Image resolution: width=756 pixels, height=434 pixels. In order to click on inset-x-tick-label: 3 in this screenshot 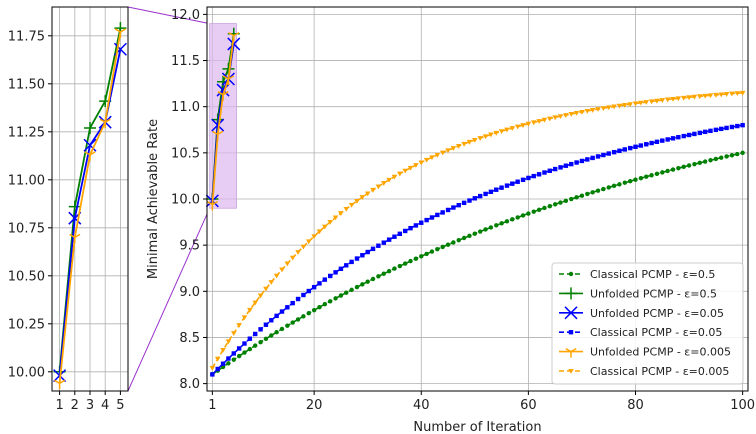, I will do `click(90, 405)`.